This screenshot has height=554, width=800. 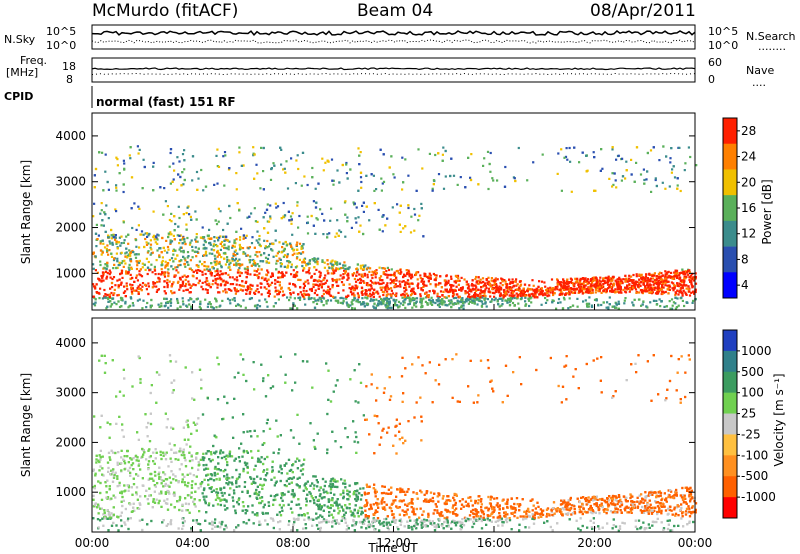 What do you see at coordinates (711, 79) in the screenshot?
I see `nave-tick-low: 0` at bounding box center [711, 79].